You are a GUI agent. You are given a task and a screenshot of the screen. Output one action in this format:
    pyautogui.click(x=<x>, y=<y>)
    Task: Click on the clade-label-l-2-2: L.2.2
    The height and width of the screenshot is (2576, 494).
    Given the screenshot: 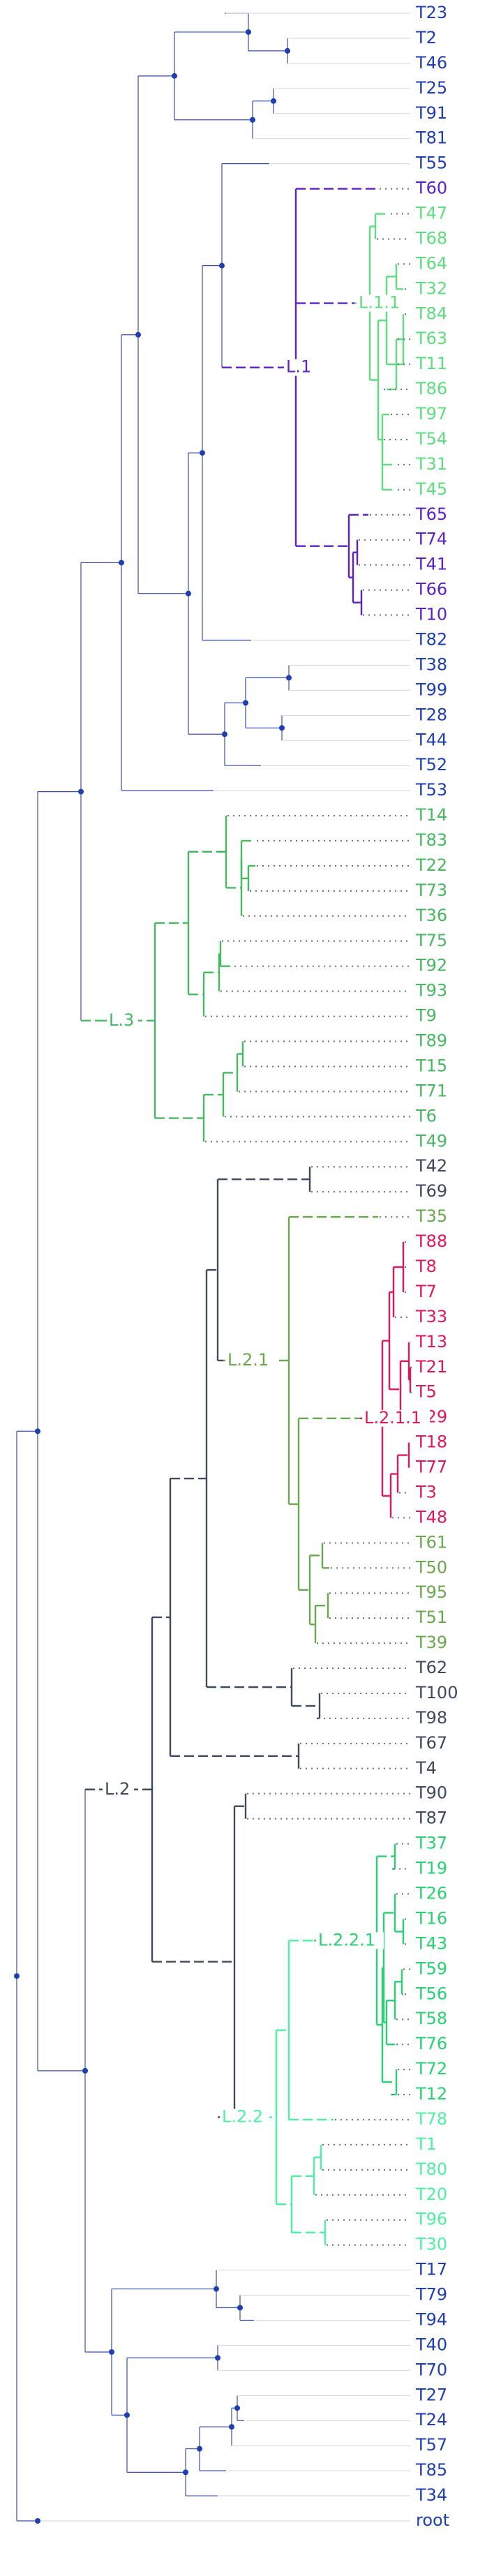 What is the action you would take?
    pyautogui.click(x=242, y=2116)
    